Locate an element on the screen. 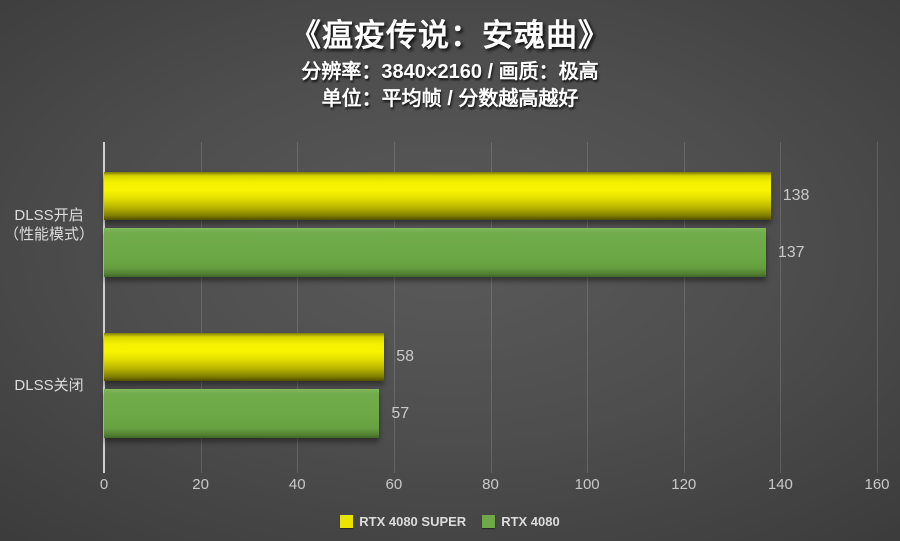 This screenshot has height=541, width=900. category-label-line: DLSS关闭 is located at coordinates (49, 385).